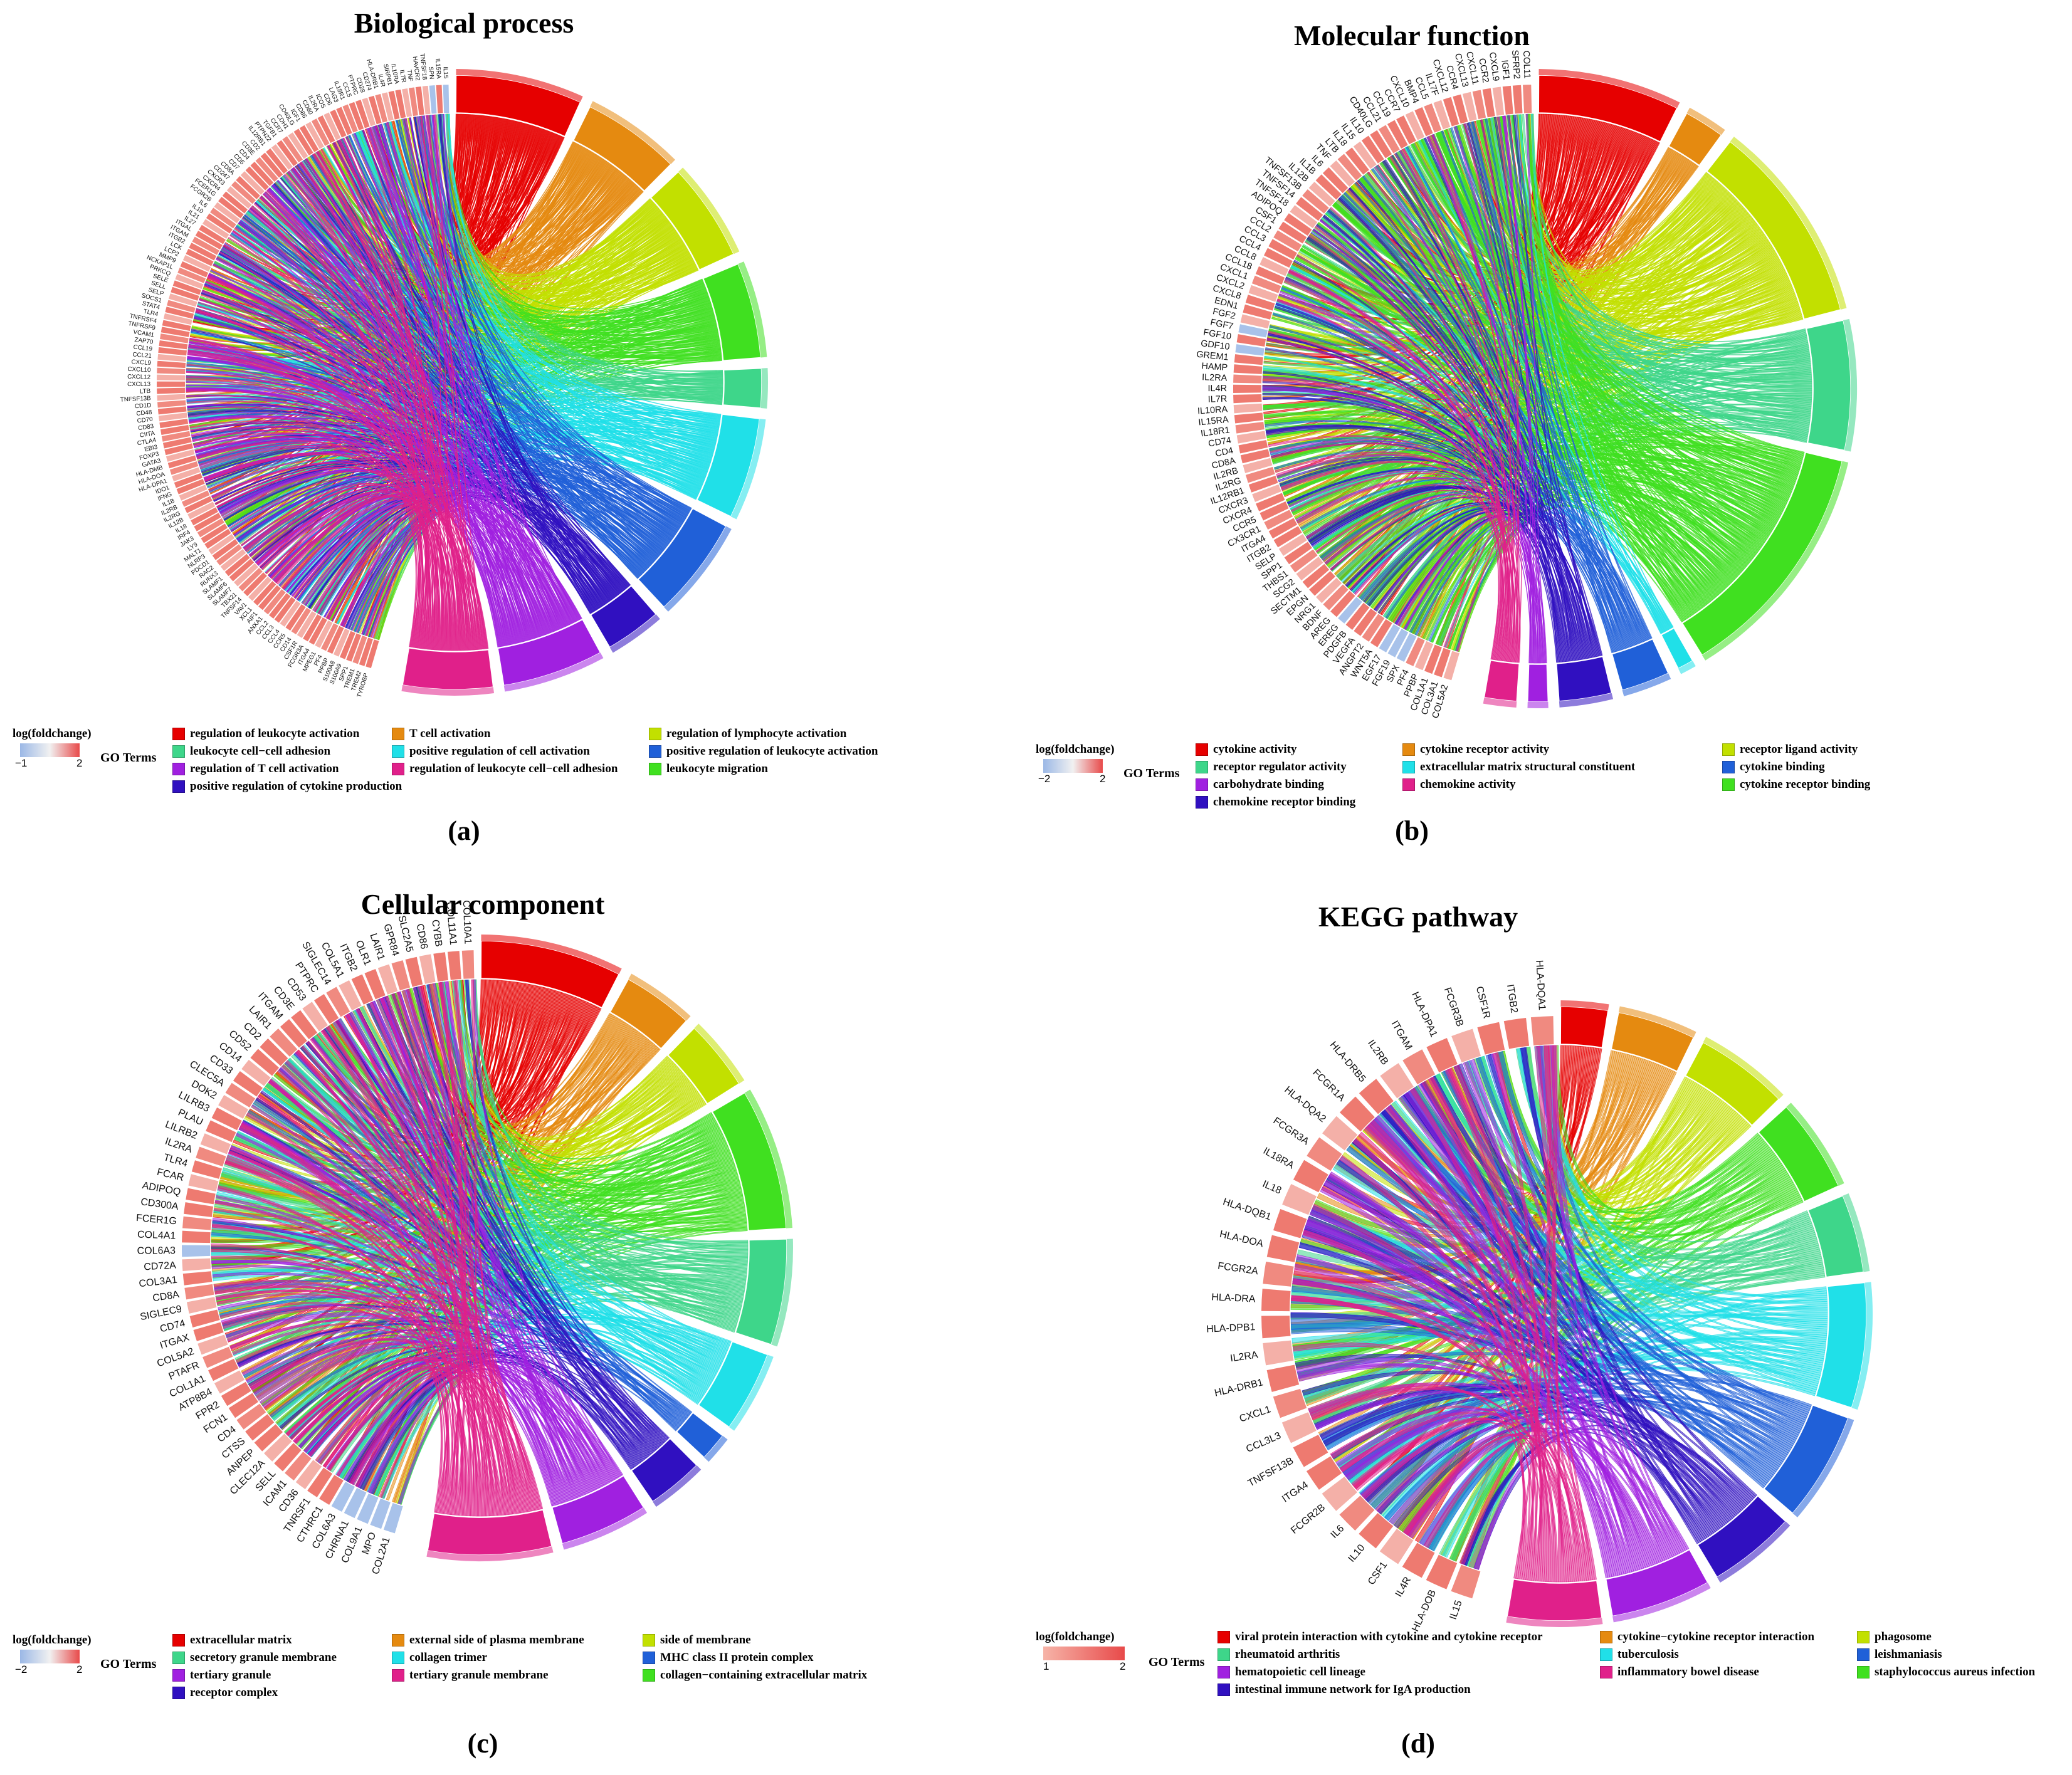 The width and height of the screenshot is (2072, 1775). I want to click on gene-label: MPO, so click(369, 1543).